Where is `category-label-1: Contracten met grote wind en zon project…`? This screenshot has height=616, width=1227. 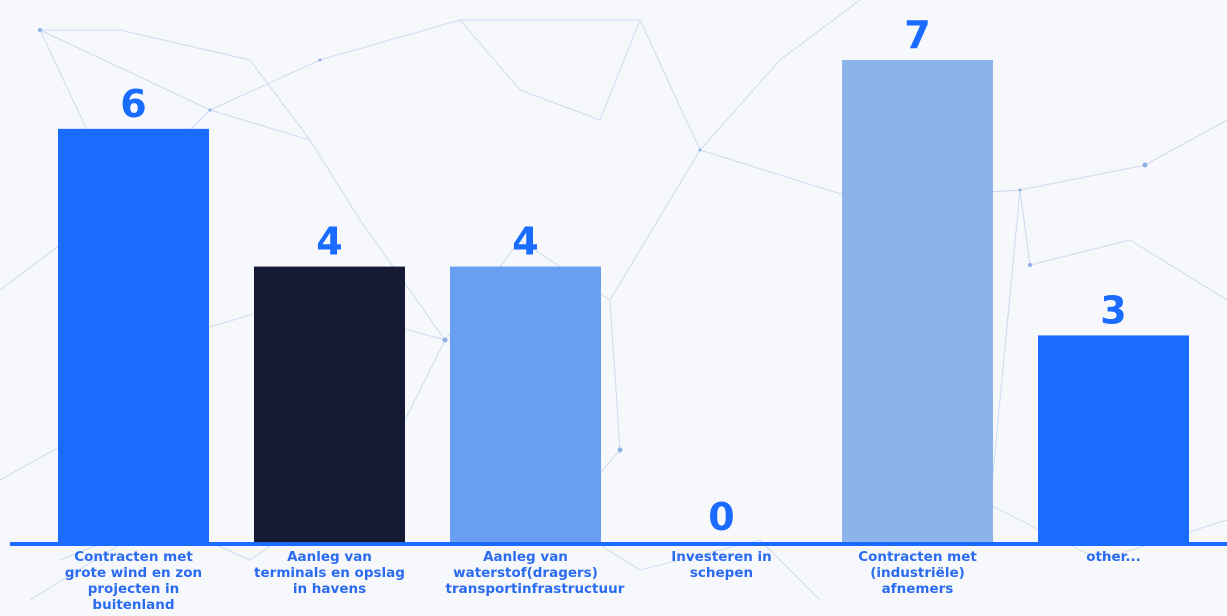 category-label-1: Contracten met grote wind en zon project… is located at coordinates (133, 581).